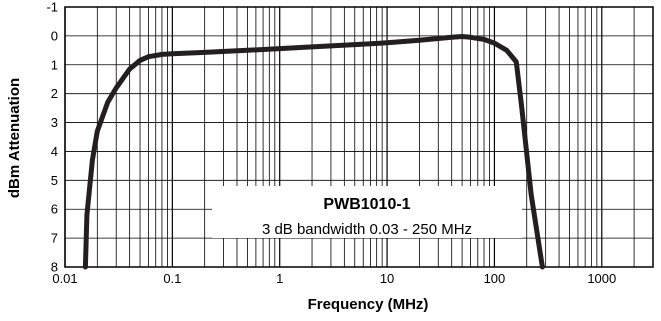 This screenshot has width=661, height=321. What do you see at coordinates (54, 238) in the screenshot?
I see `y-tick-label: 7` at bounding box center [54, 238].